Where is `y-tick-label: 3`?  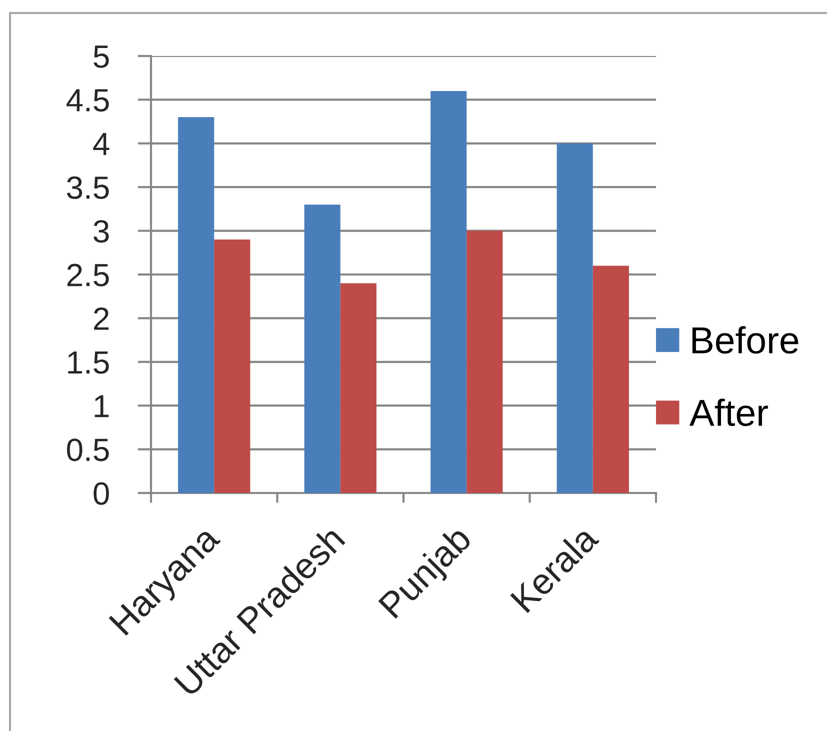
y-tick-label: 3 is located at coordinates (101, 231).